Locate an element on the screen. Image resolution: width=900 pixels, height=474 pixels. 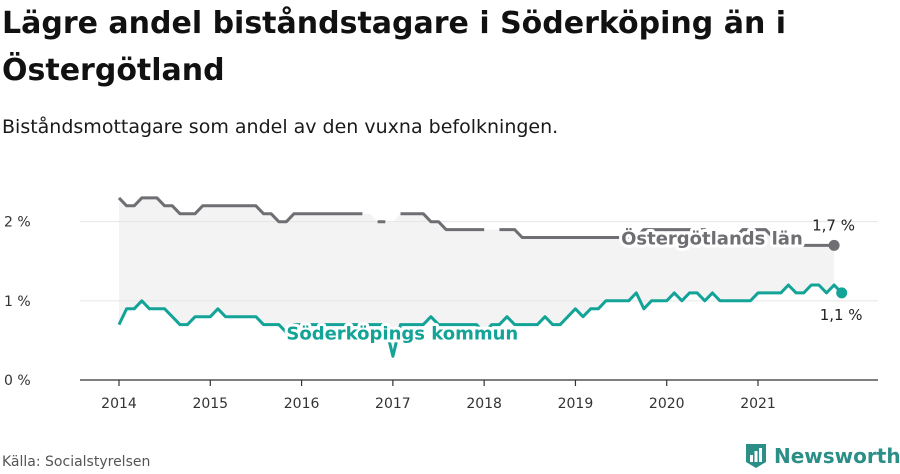
series-label-municipality: Söderköpings kommun is located at coordinates (402, 334).